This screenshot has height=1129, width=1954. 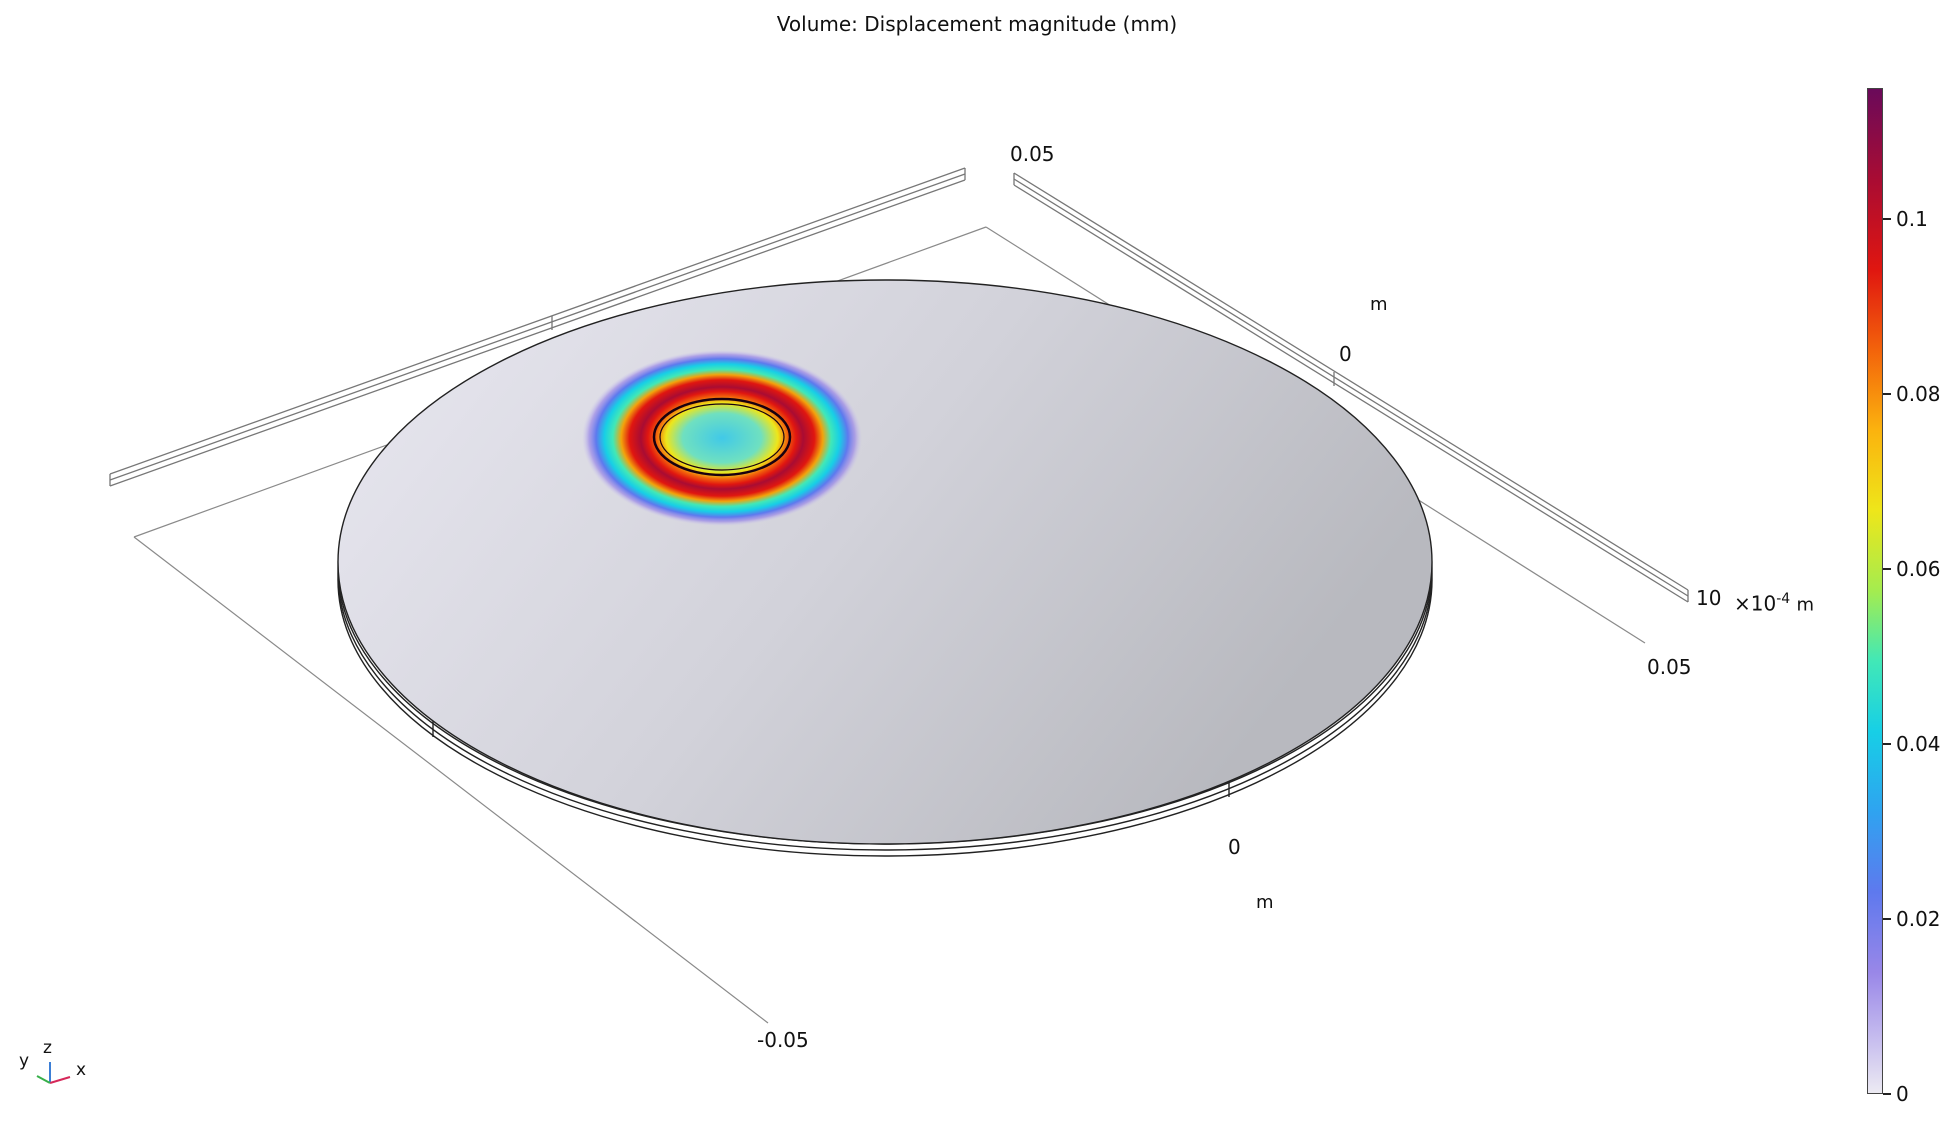 What do you see at coordinates (1912, 219) in the screenshot?
I see `colorbar-tick-label: 0.1` at bounding box center [1912, 219].